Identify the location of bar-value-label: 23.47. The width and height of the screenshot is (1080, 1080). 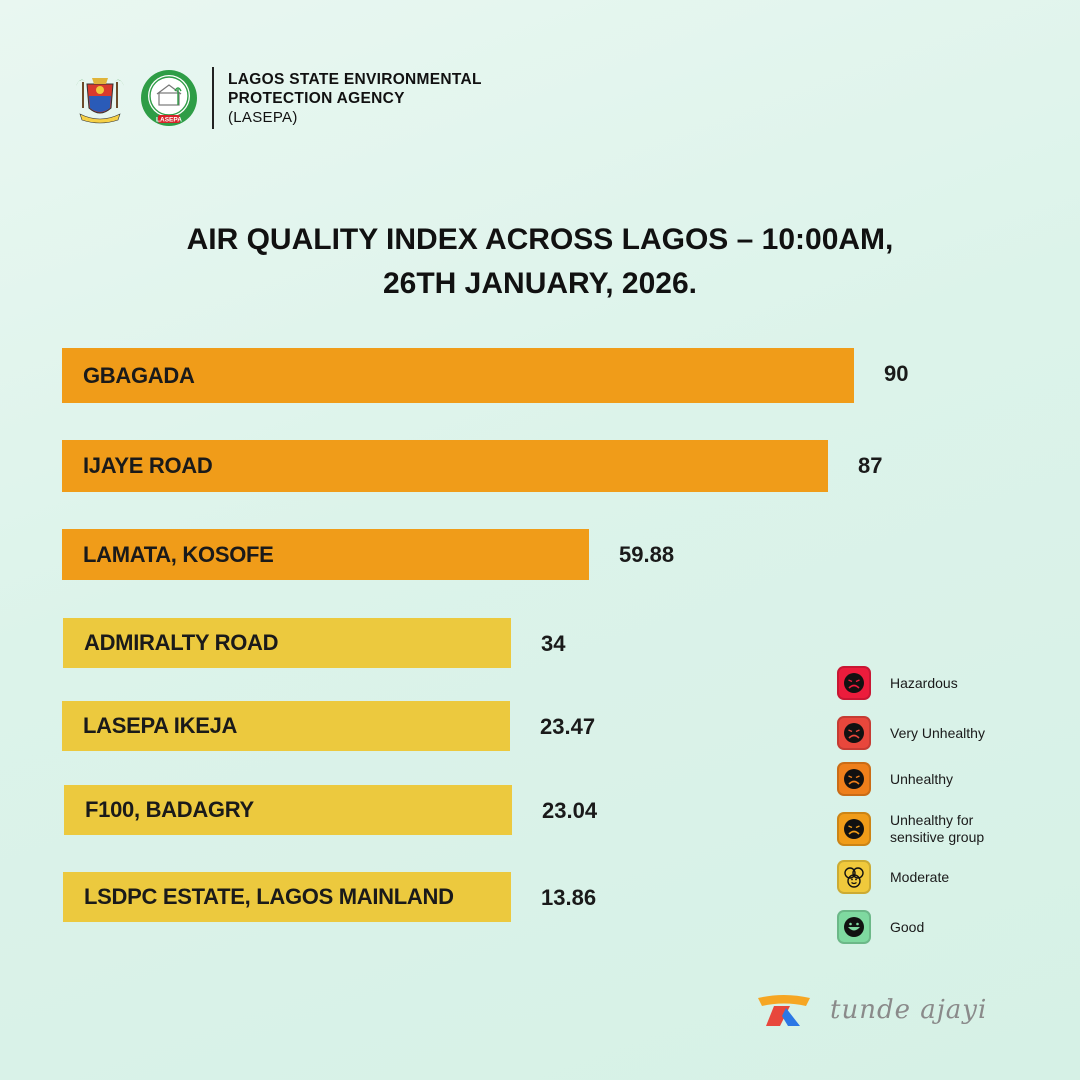
(568, 726).